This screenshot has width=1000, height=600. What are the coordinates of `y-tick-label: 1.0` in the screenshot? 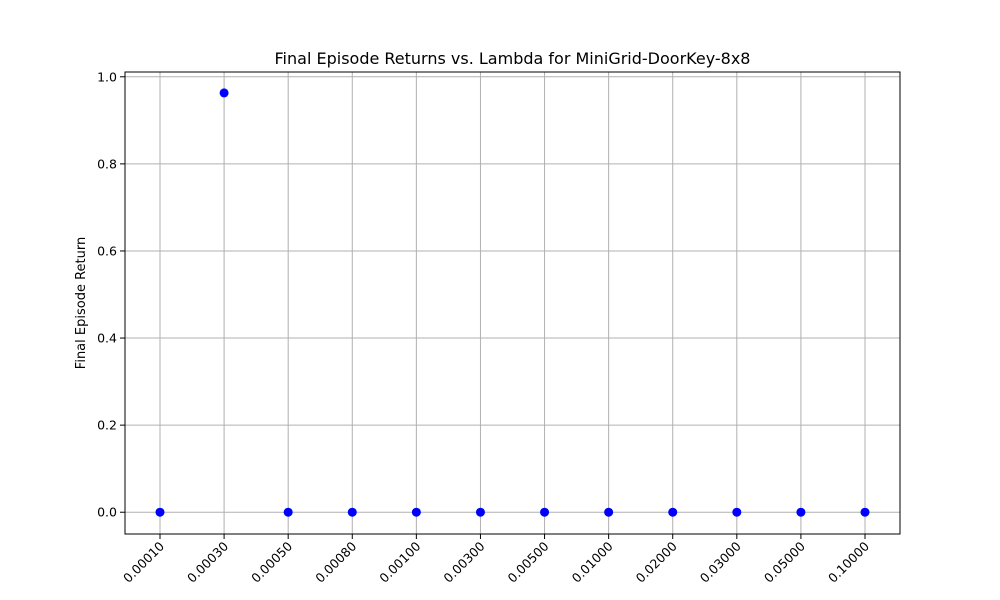 It's located at (107, 76).